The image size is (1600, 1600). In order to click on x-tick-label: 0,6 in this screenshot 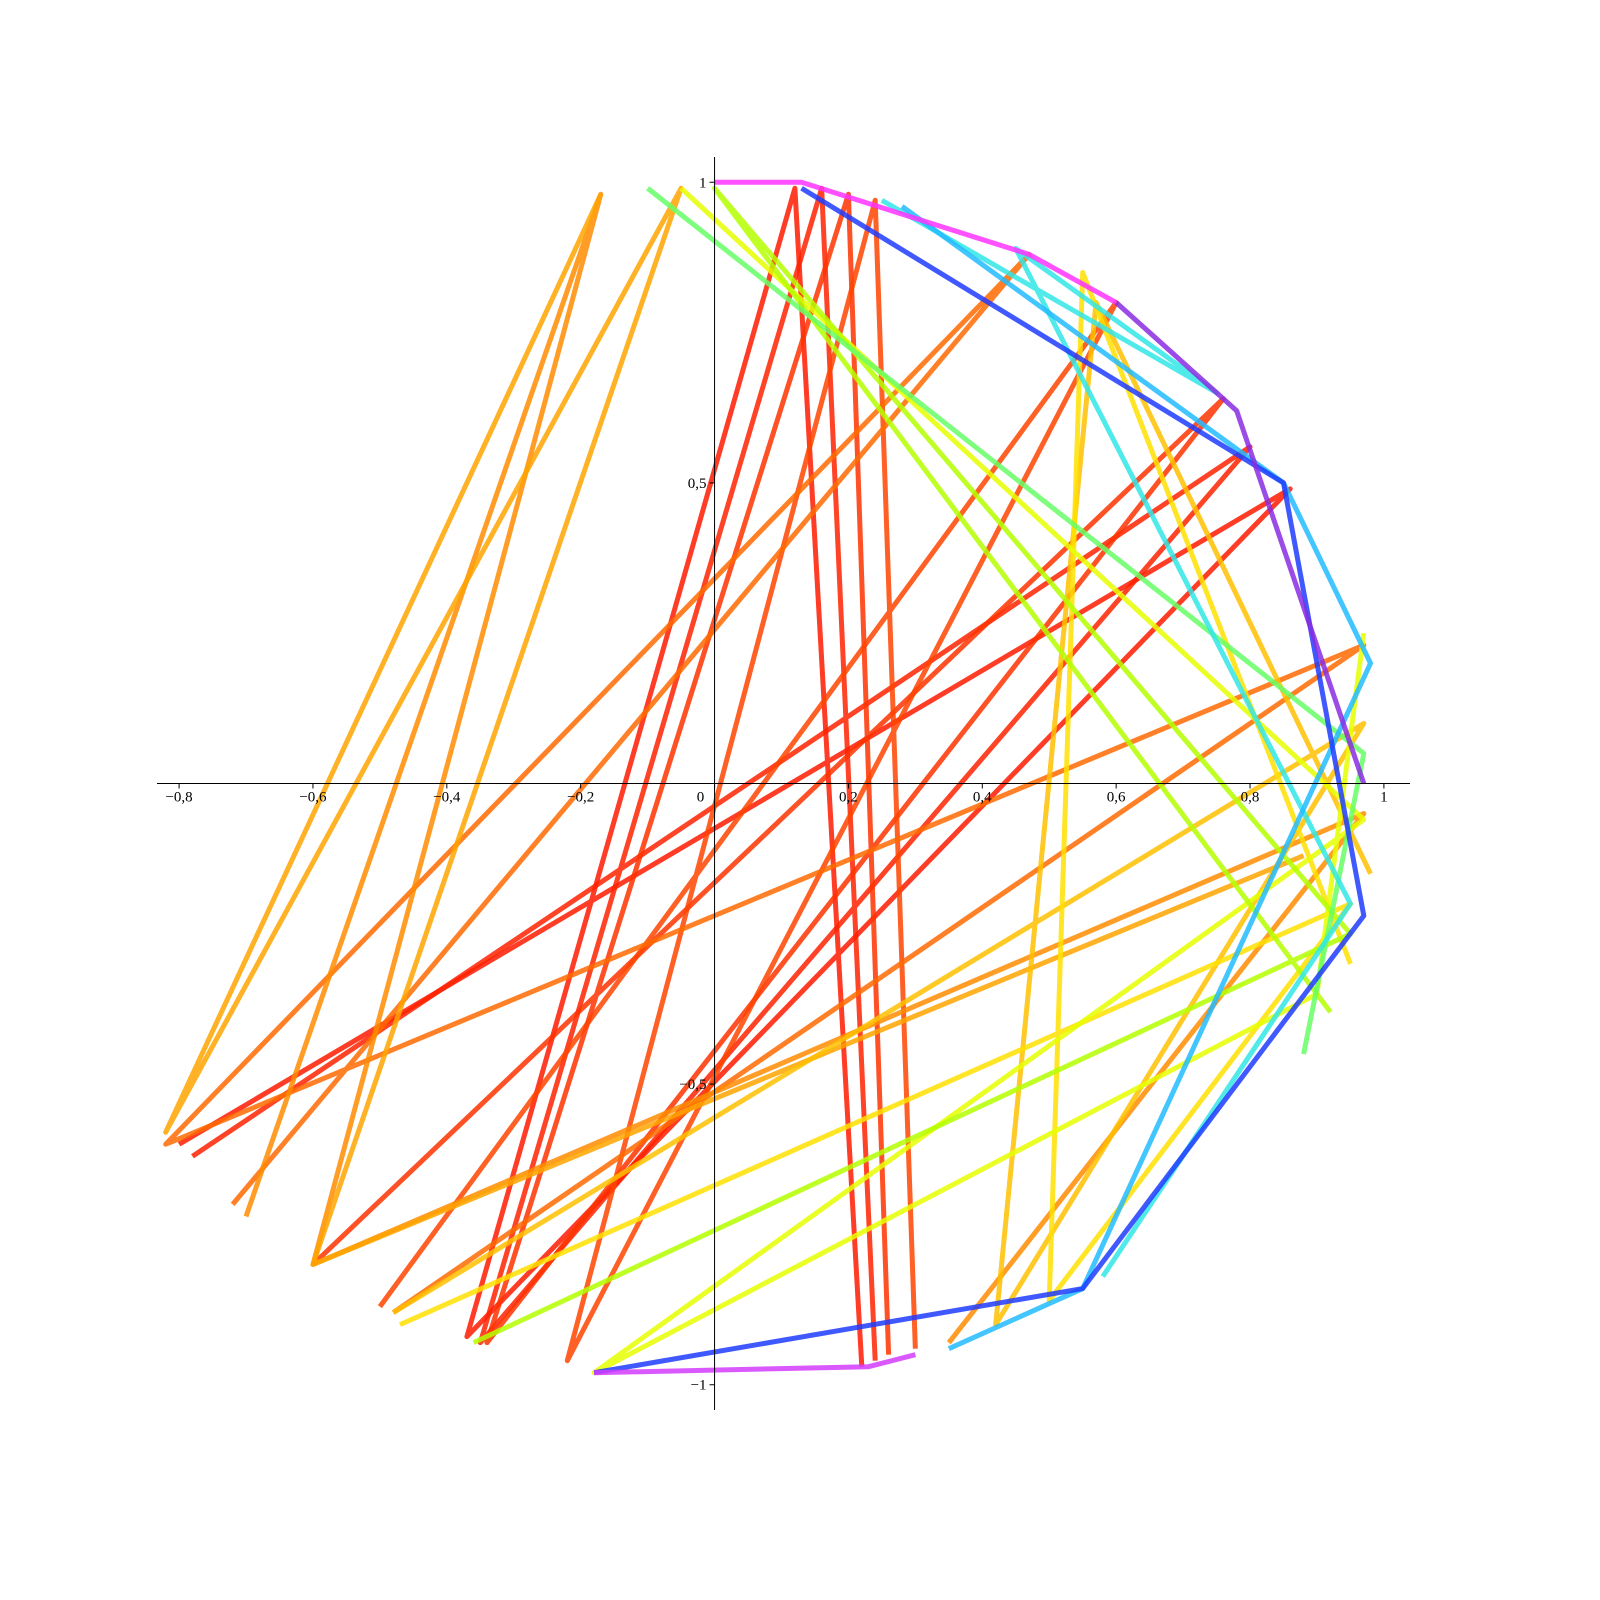, I will do `click(1116, 798)`.